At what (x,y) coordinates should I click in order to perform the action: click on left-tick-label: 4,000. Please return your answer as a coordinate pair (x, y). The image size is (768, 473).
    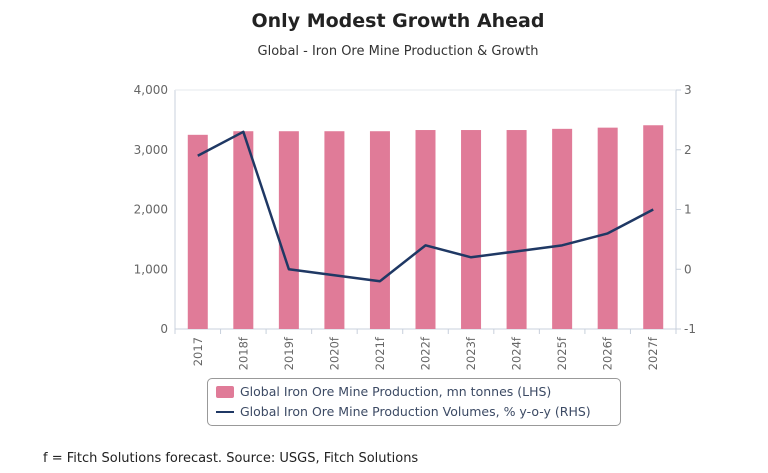
    Looking at the image, I should click on (151, 90).